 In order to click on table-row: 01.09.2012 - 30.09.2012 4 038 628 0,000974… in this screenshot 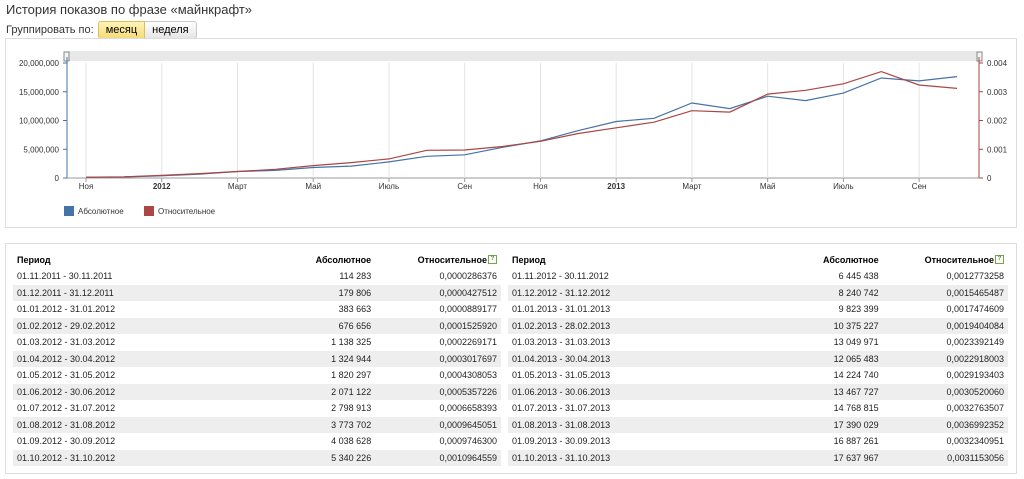, I will do `click(257, 441)`.